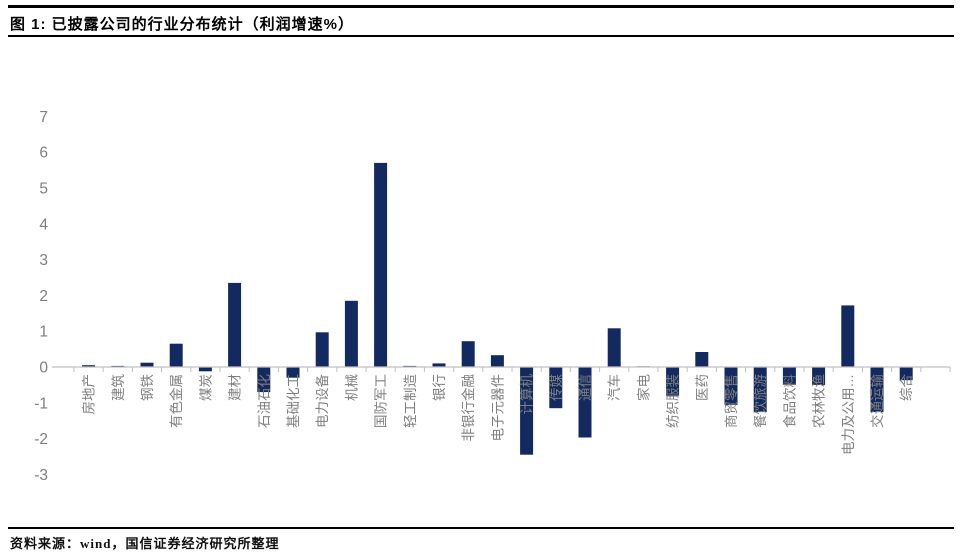 Image resolution: width=962 pixels, height=558 pixels. I want to click on x-category-label: 轻工制造, so click(410, 401).